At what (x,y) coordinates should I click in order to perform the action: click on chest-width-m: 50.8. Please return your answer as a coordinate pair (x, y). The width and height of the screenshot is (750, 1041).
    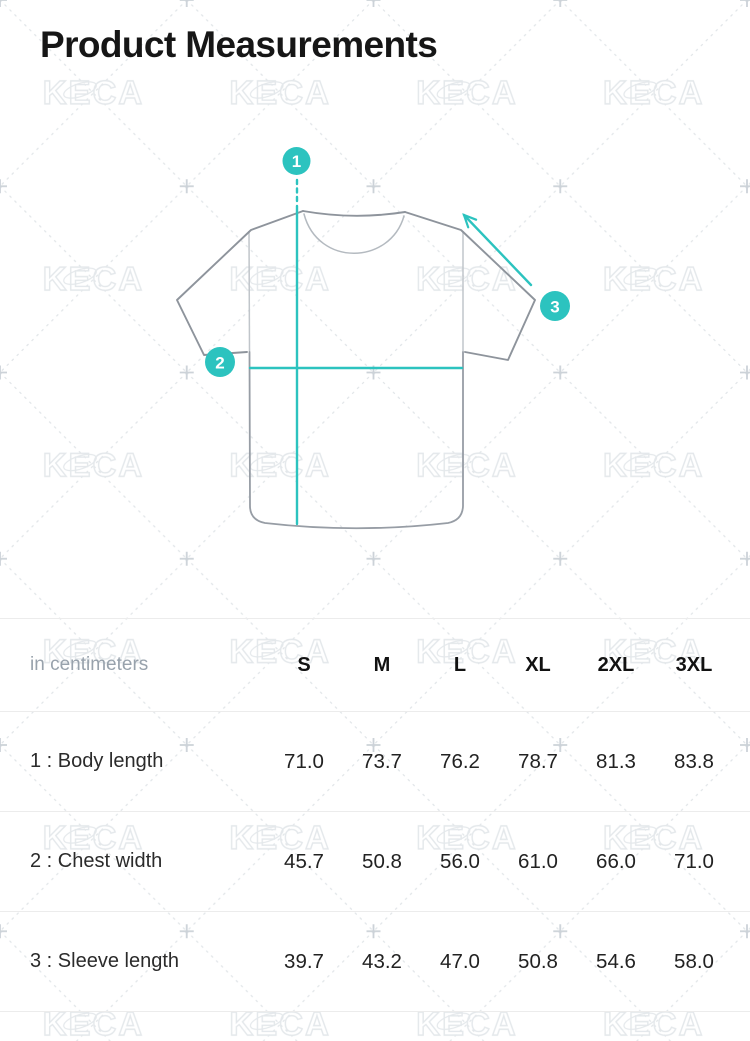
    Looking at the image, I should click on (382, 861).